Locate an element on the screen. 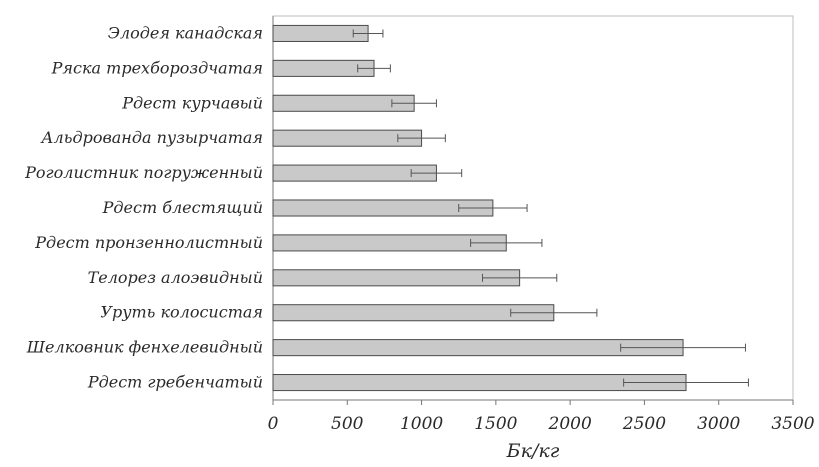  category-label: Рдест пронзеннолистный is located at coordinates (148, 242).